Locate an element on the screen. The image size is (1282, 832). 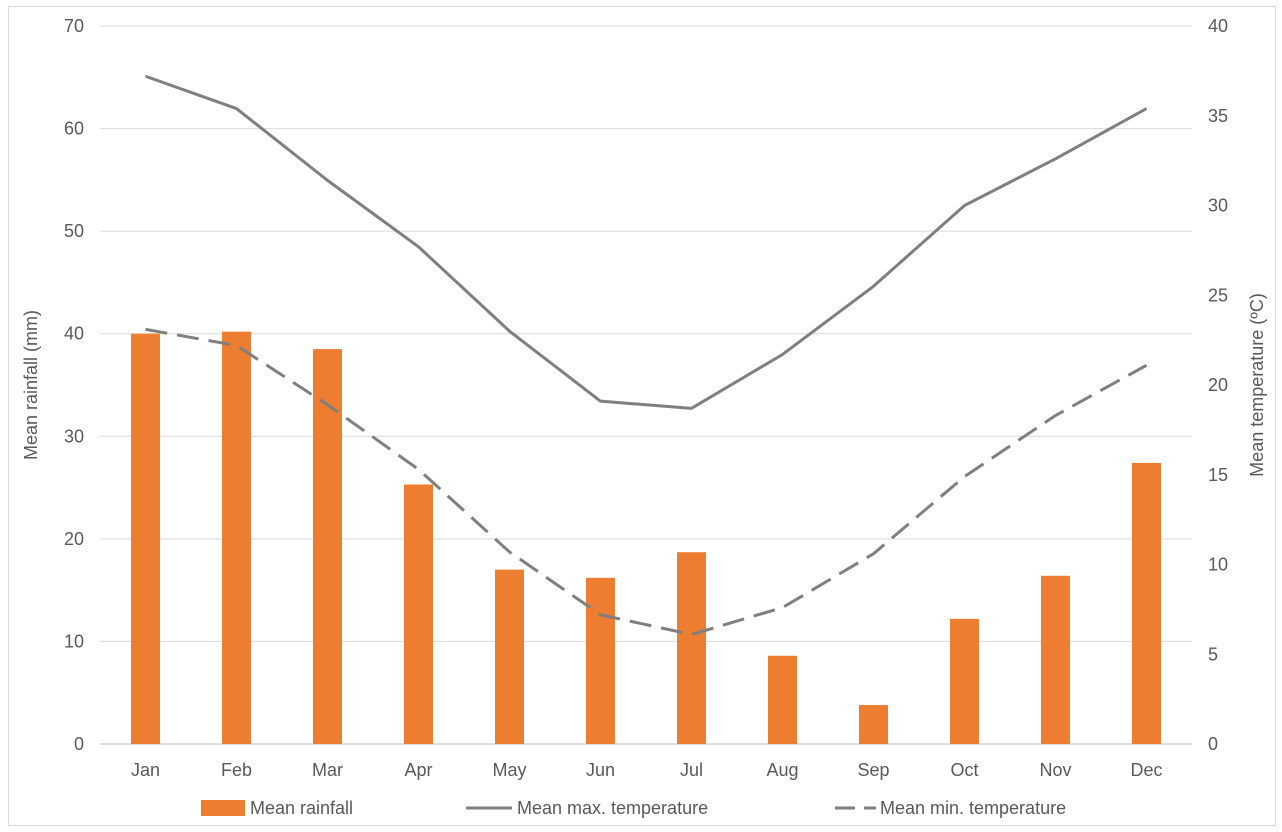
y2-tick-label: 0 is located at coordinates (1213, 744).